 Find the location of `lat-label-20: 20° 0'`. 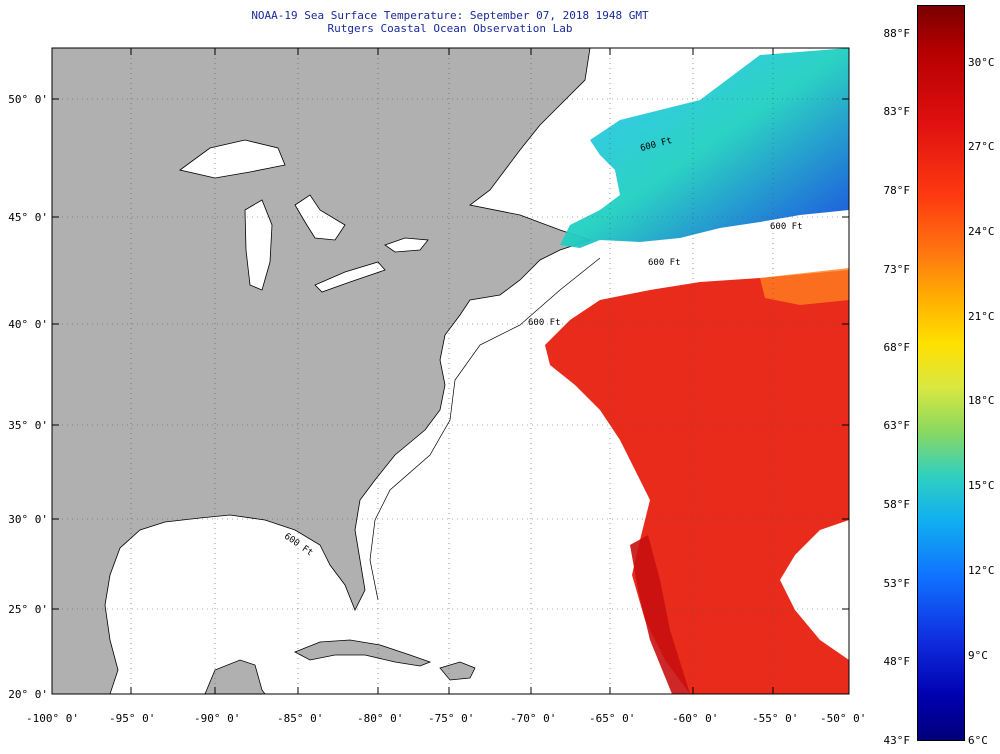

lat-label-20: 20° 0' is located at coordinates (28, 694).